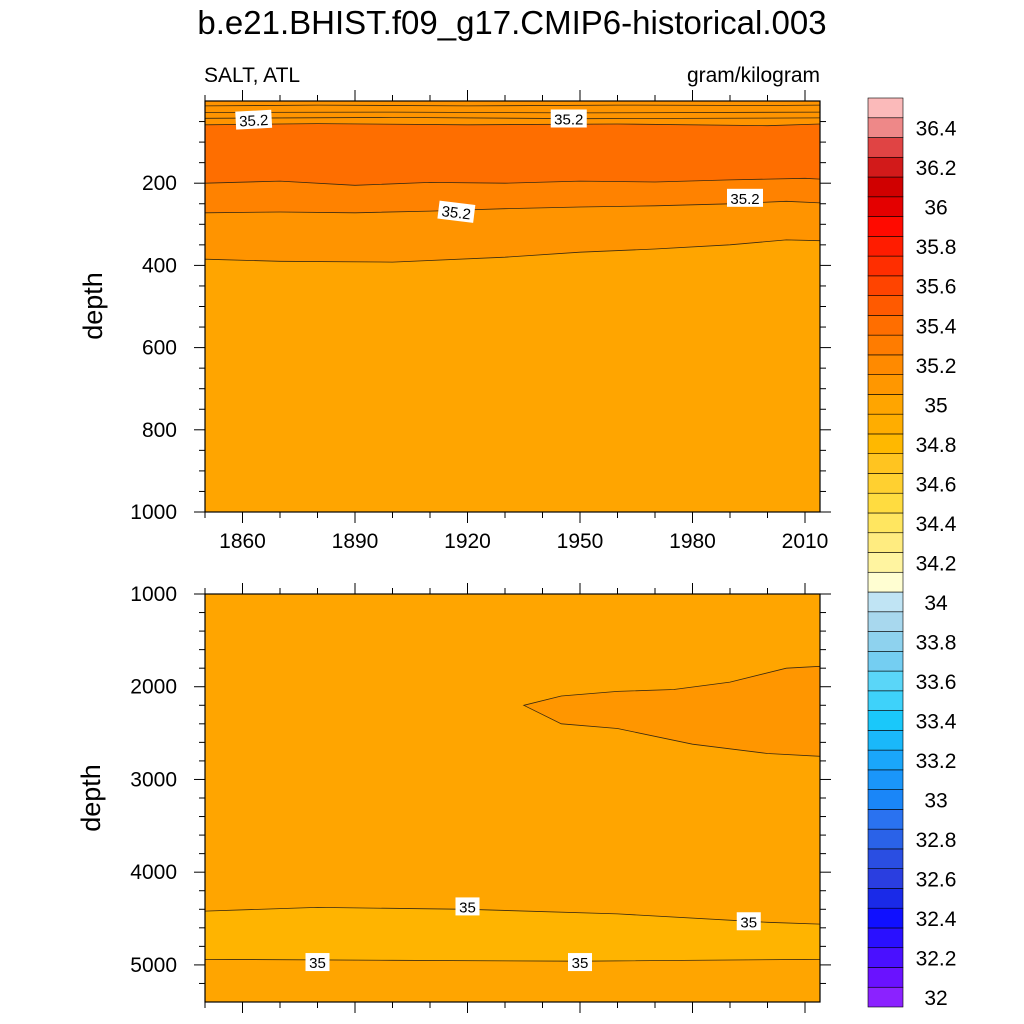 The image size is (1024, 1024). What do you see at coordinates (159, 183) in the screenshot?
I see `top-y-tick-label: 200` at bounding box center [159, 183].